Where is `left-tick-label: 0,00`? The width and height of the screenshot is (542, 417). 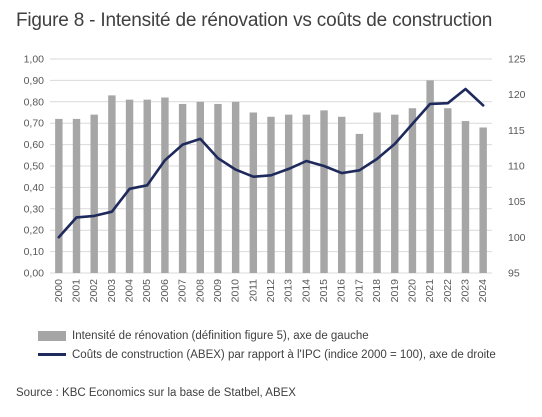
left-tick-label: 0,00 is located at coordinates (34, 274).